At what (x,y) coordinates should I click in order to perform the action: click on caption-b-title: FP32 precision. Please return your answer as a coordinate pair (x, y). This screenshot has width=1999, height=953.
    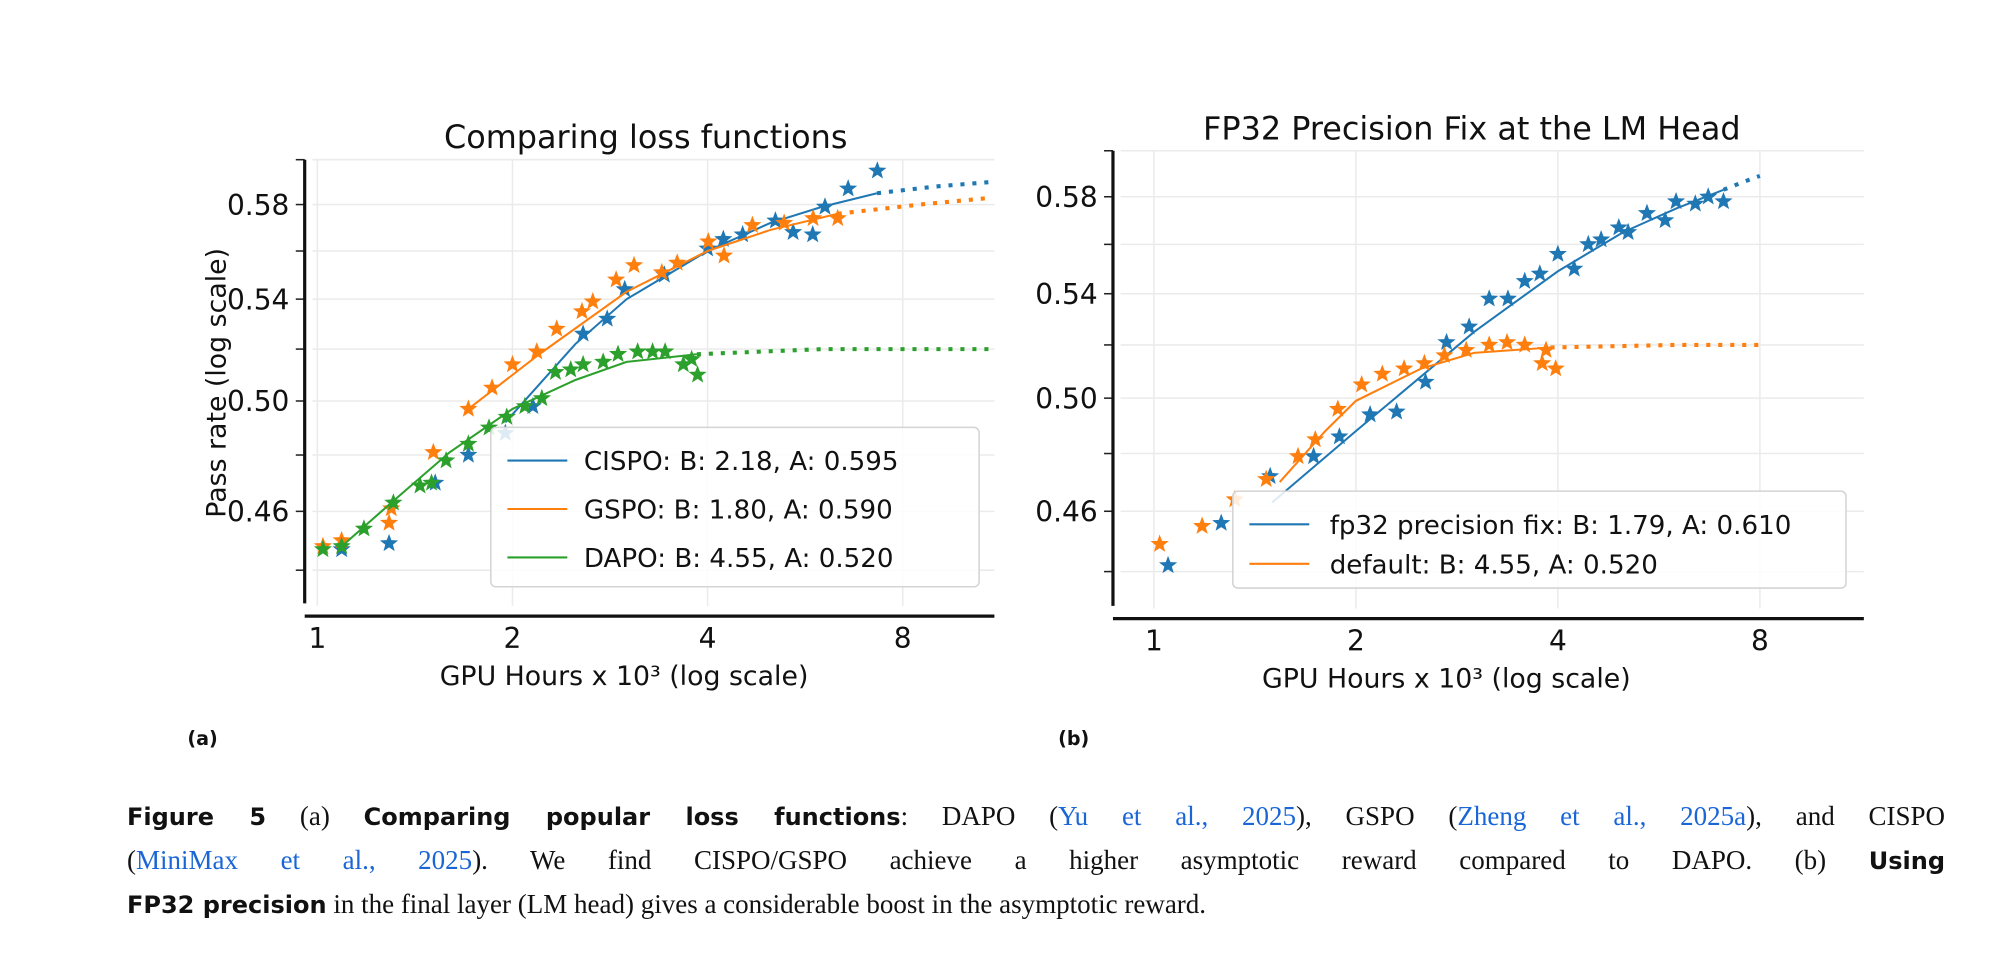
    Looking at the image, I should click on (227, 905).